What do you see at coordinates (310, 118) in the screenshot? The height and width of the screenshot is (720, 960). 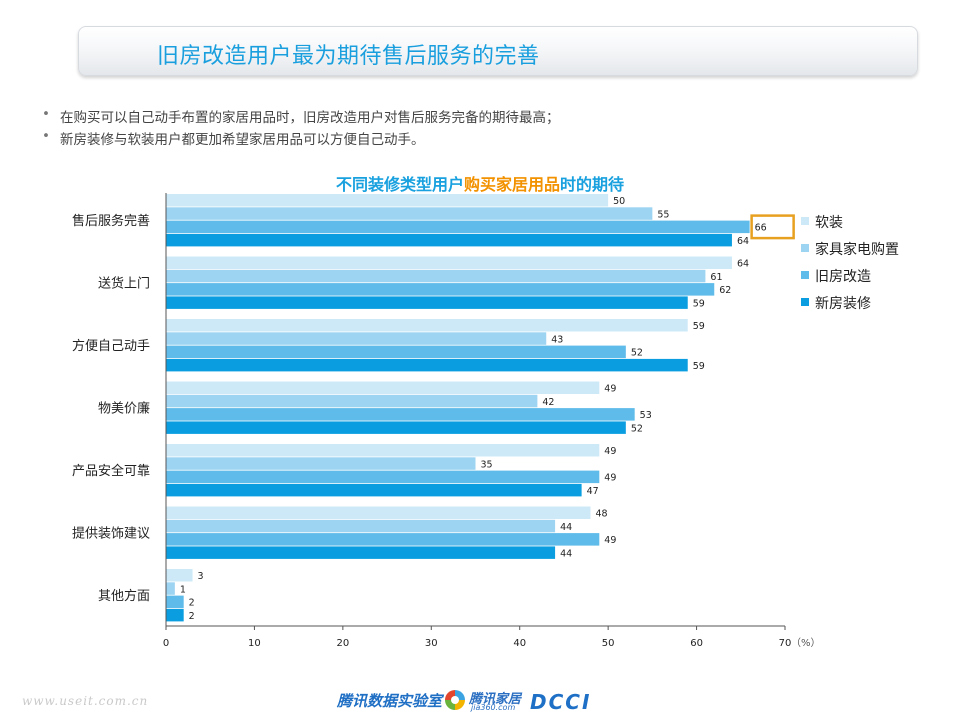 I see `bullet-text: 在购买可以自己动手布置的家居用品时，旧房改造用户对售后服务完备的期待最高；` at bounding box center [310, 118].